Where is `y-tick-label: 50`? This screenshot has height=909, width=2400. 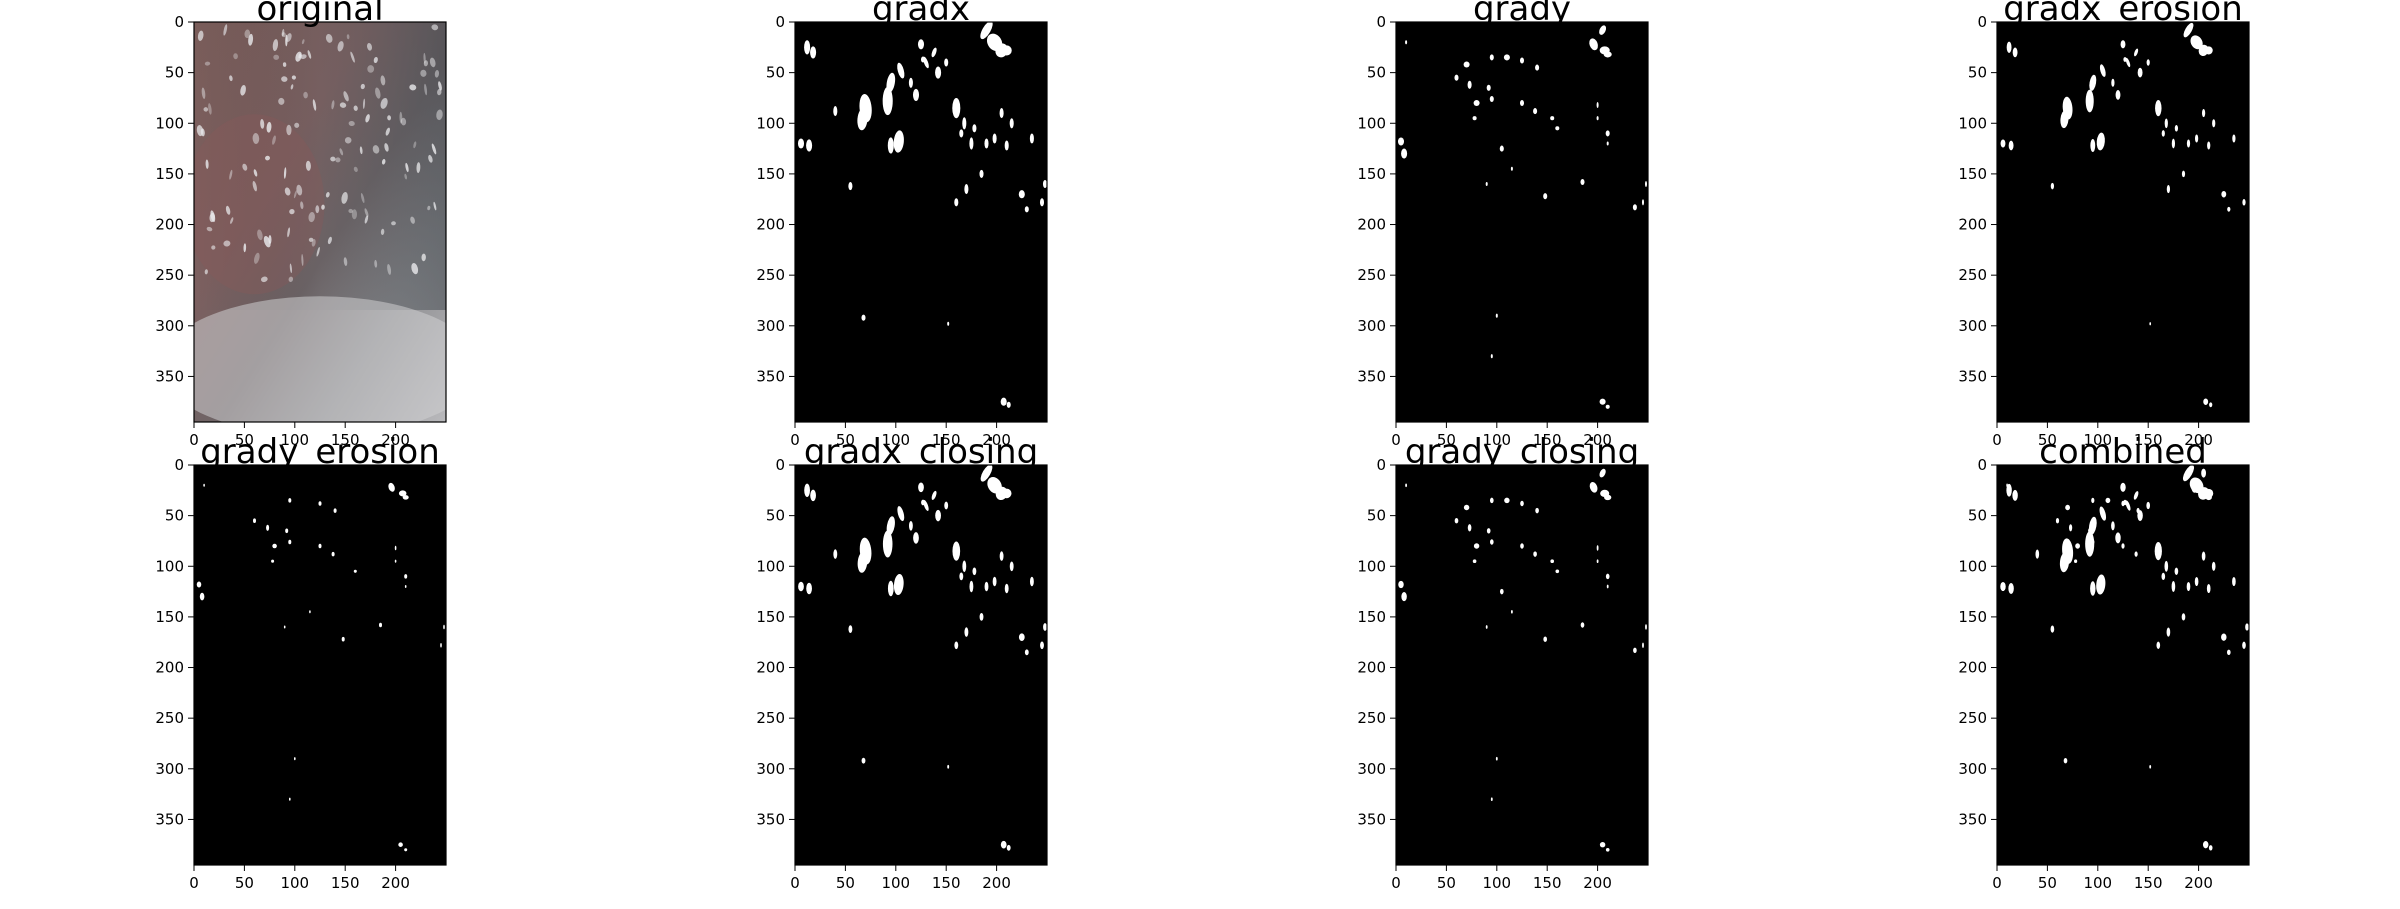
y-tick-label: 50 is located at coordinates (174, 516).